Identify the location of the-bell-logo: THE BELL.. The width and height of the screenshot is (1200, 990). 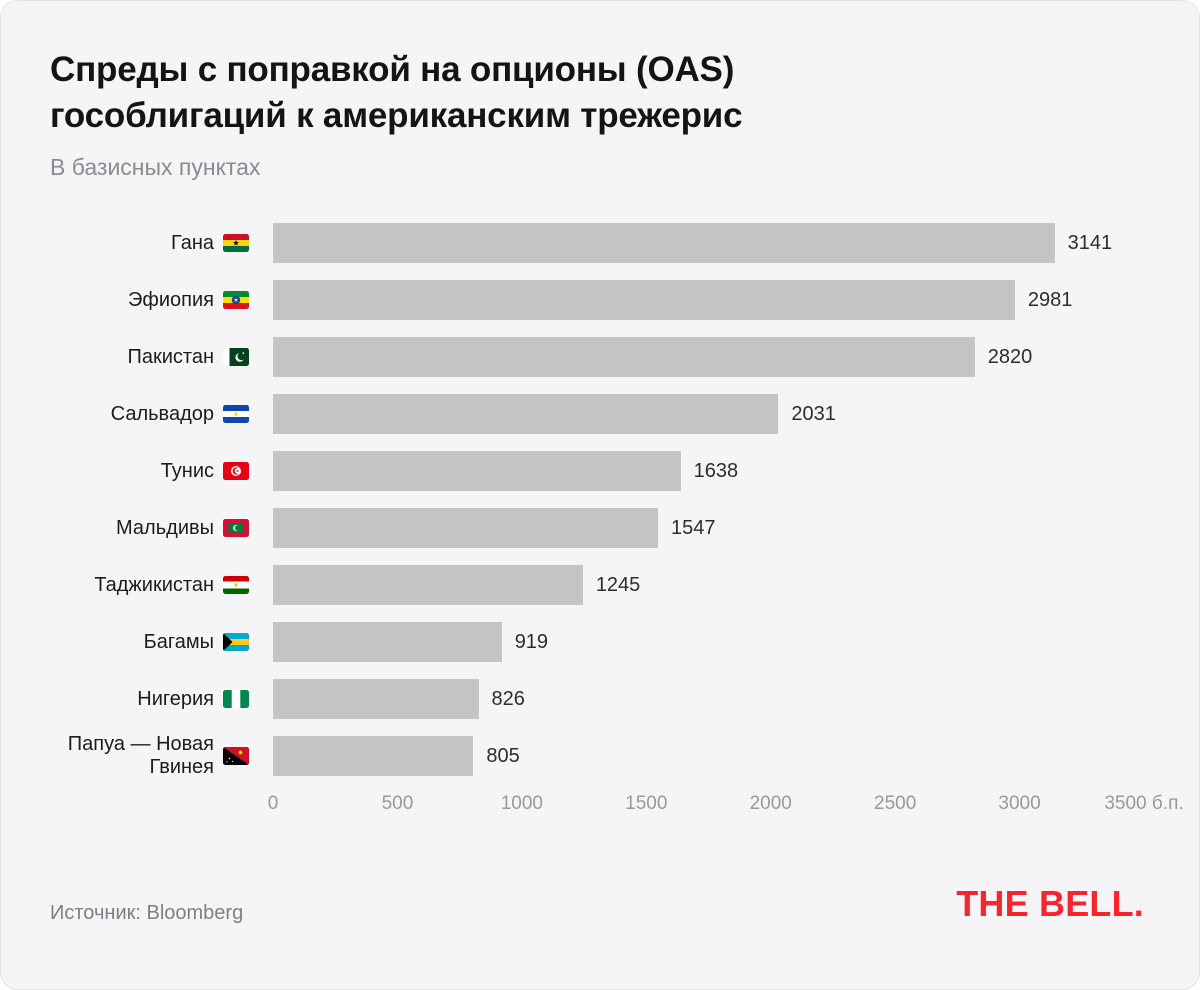
(1050, 903).